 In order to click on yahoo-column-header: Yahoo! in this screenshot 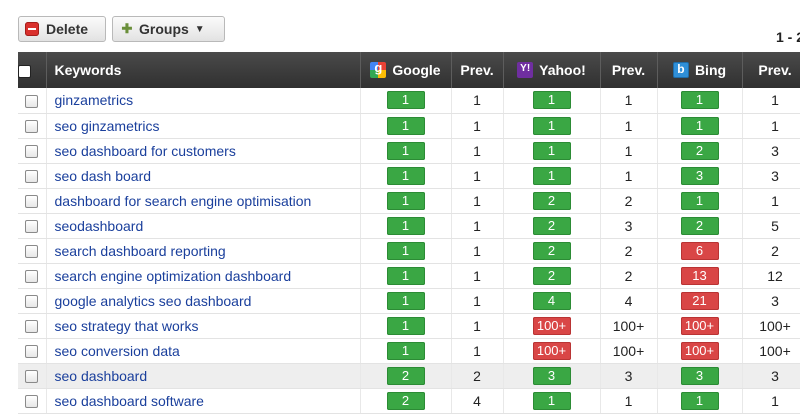, I will do `click(552, 70)`.